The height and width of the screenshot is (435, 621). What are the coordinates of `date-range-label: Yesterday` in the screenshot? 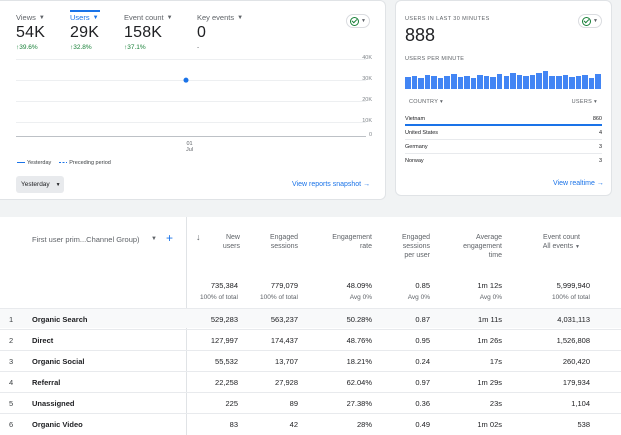 It's located at (35, 184).